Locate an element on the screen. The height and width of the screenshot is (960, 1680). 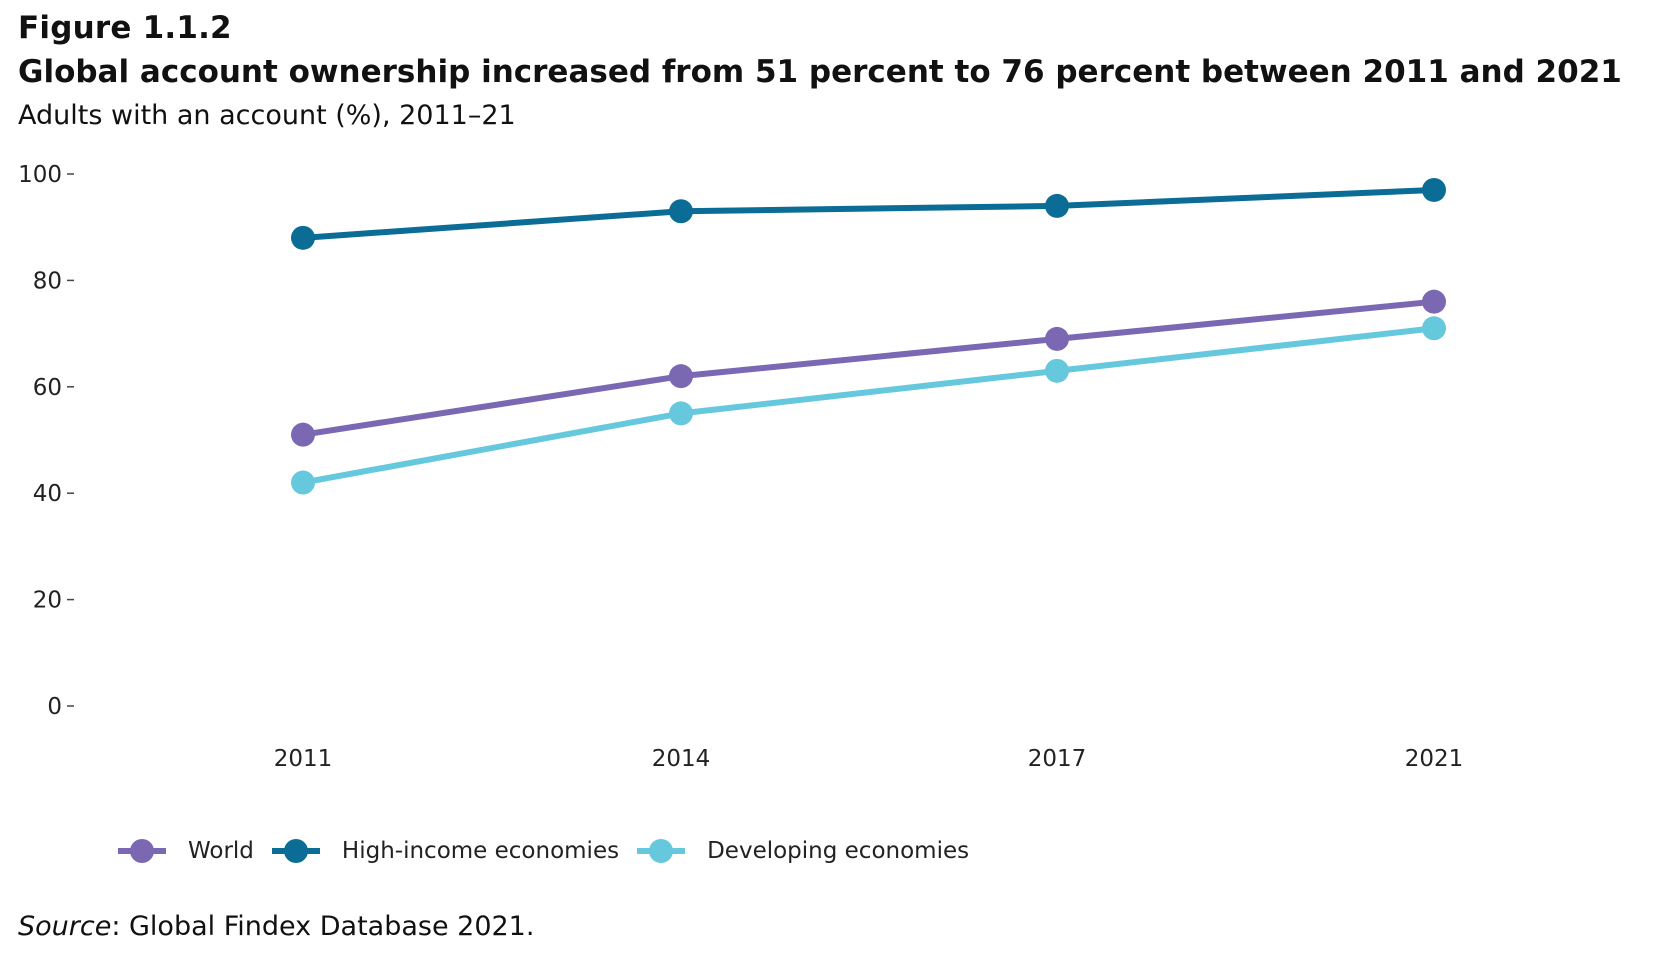
series-line-developing-economies is located at coordinates (868, 405).